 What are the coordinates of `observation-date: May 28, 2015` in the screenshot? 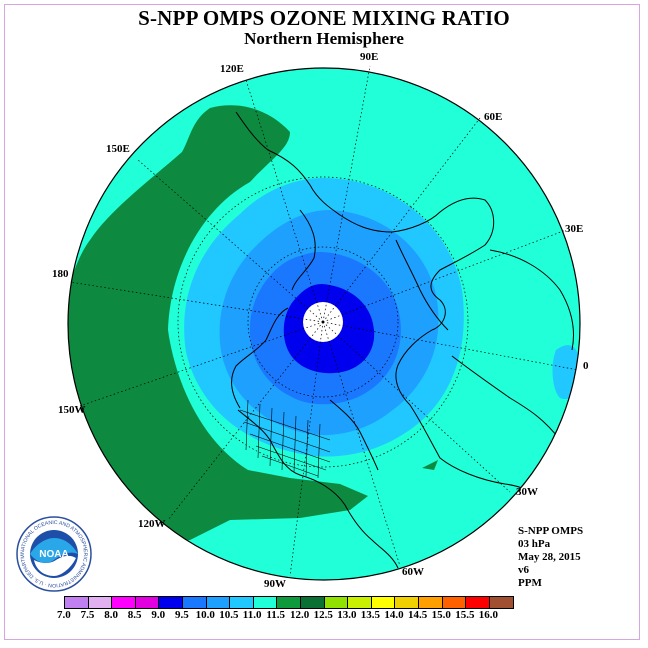 It's located at (549, 557).